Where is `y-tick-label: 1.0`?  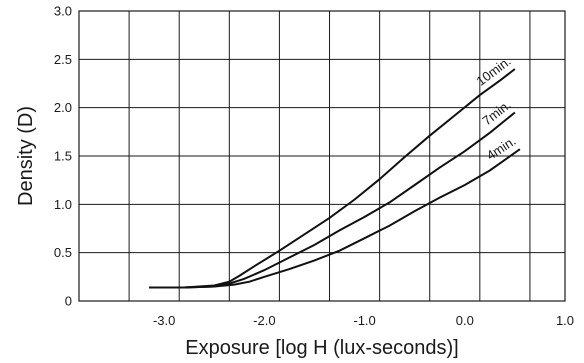
y-tick-label: 1.0 is located at coordinates (63, 204).